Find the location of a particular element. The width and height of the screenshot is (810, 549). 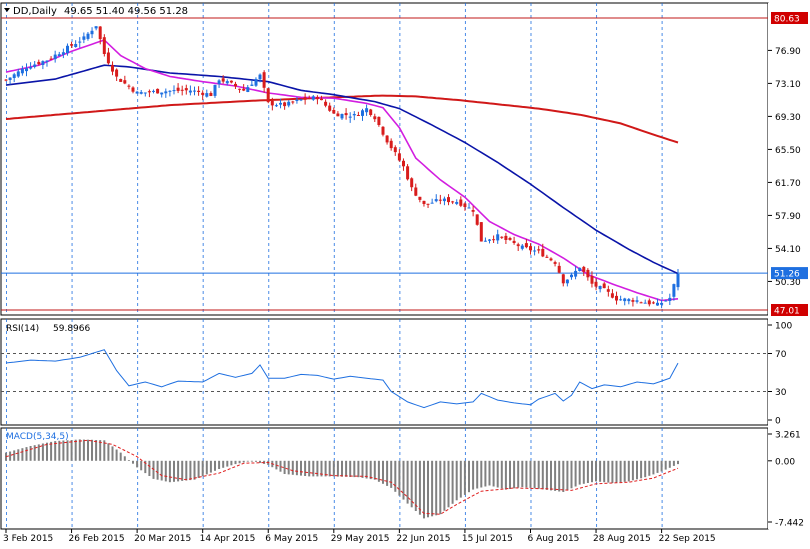

rsi-indicator-value: 59.8966 is located at coordinates (71, 329).